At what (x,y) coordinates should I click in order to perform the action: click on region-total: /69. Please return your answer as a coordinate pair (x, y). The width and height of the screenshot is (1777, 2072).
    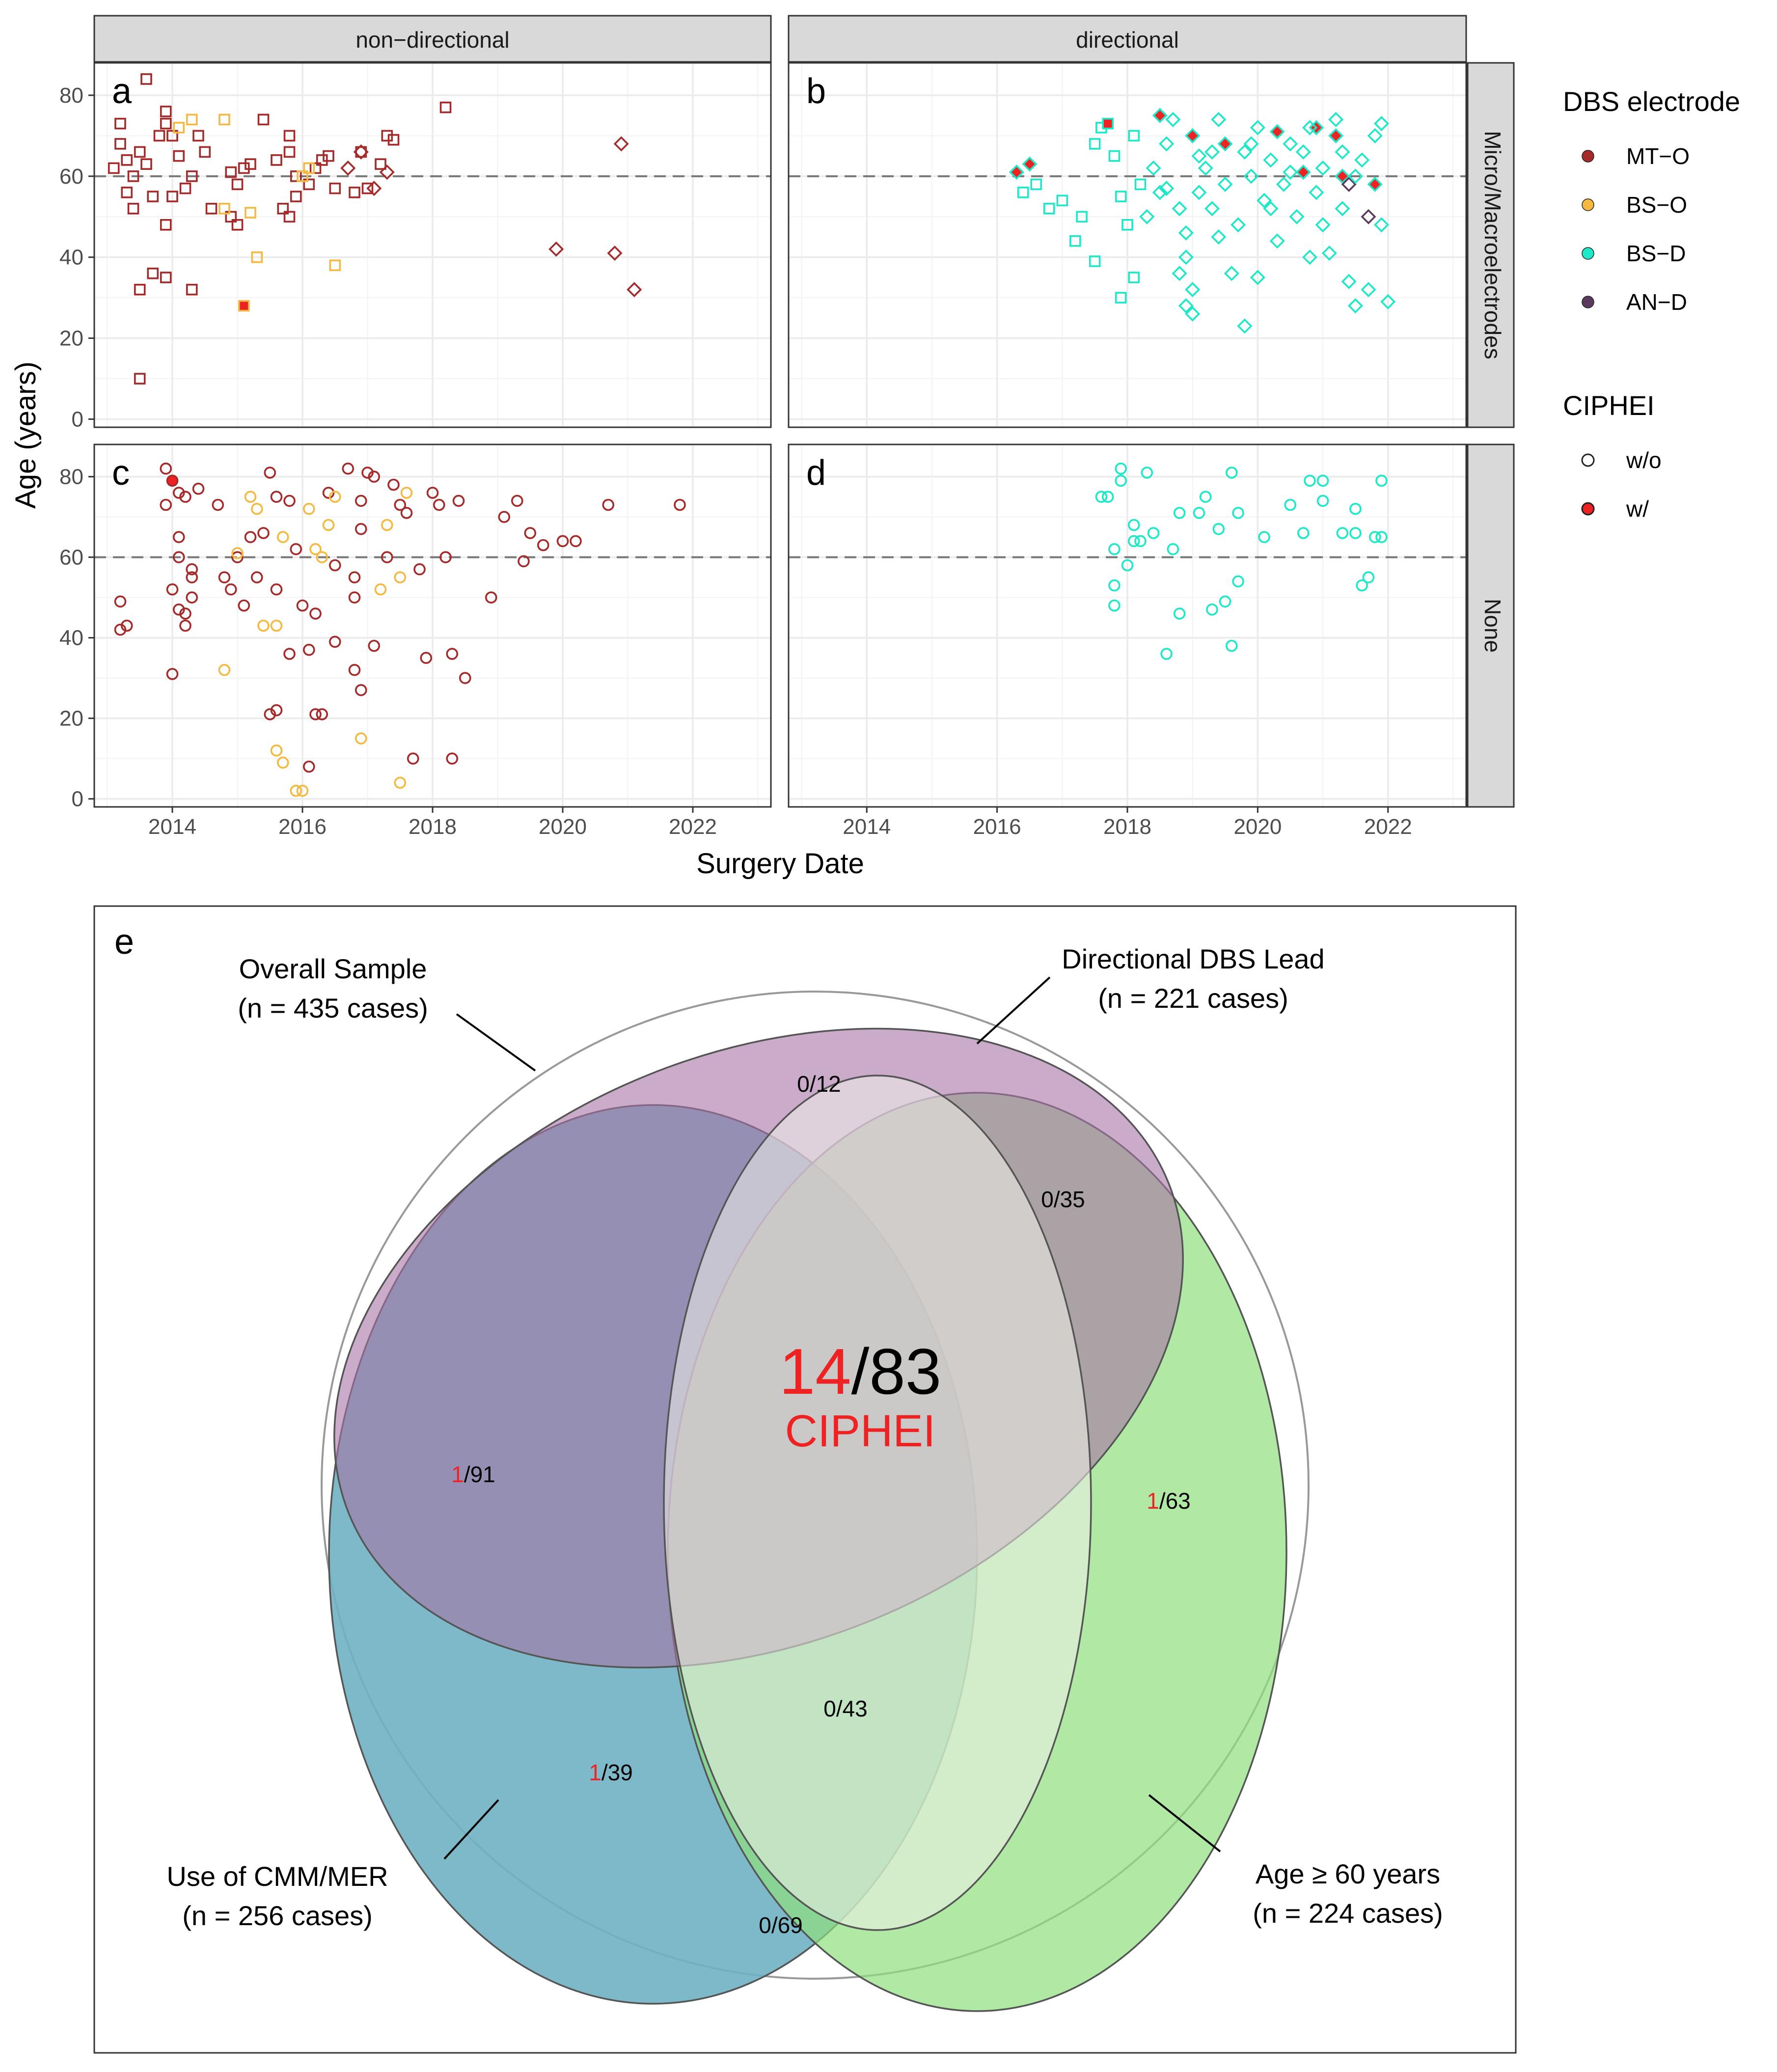
    Looking at the image, I should click on (787, 1925).